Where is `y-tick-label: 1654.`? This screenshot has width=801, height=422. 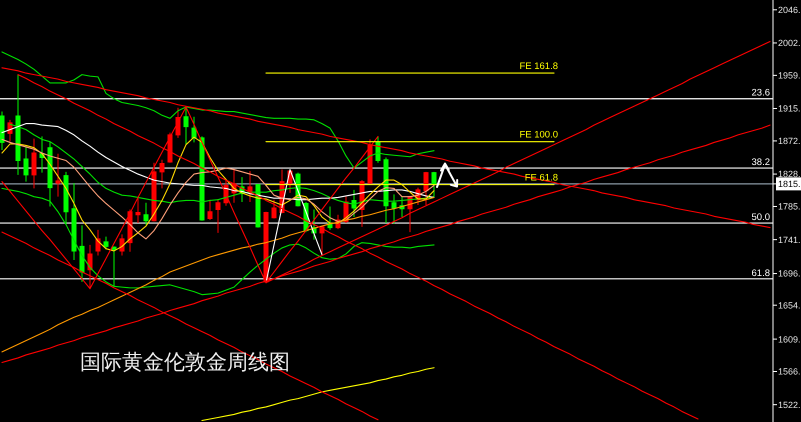 y-tick-label: 1654. is located at coordinates (789, 305).